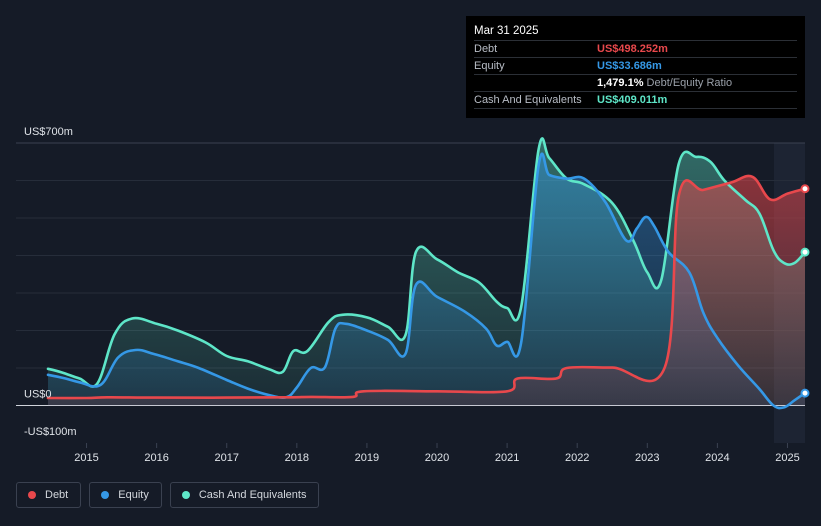 Image resolution: width=821 pixels, height=526 pixels. Describe the element at coordinates (647, 458) in the screenshot. I see `x-tick-label: 2023` at that location.